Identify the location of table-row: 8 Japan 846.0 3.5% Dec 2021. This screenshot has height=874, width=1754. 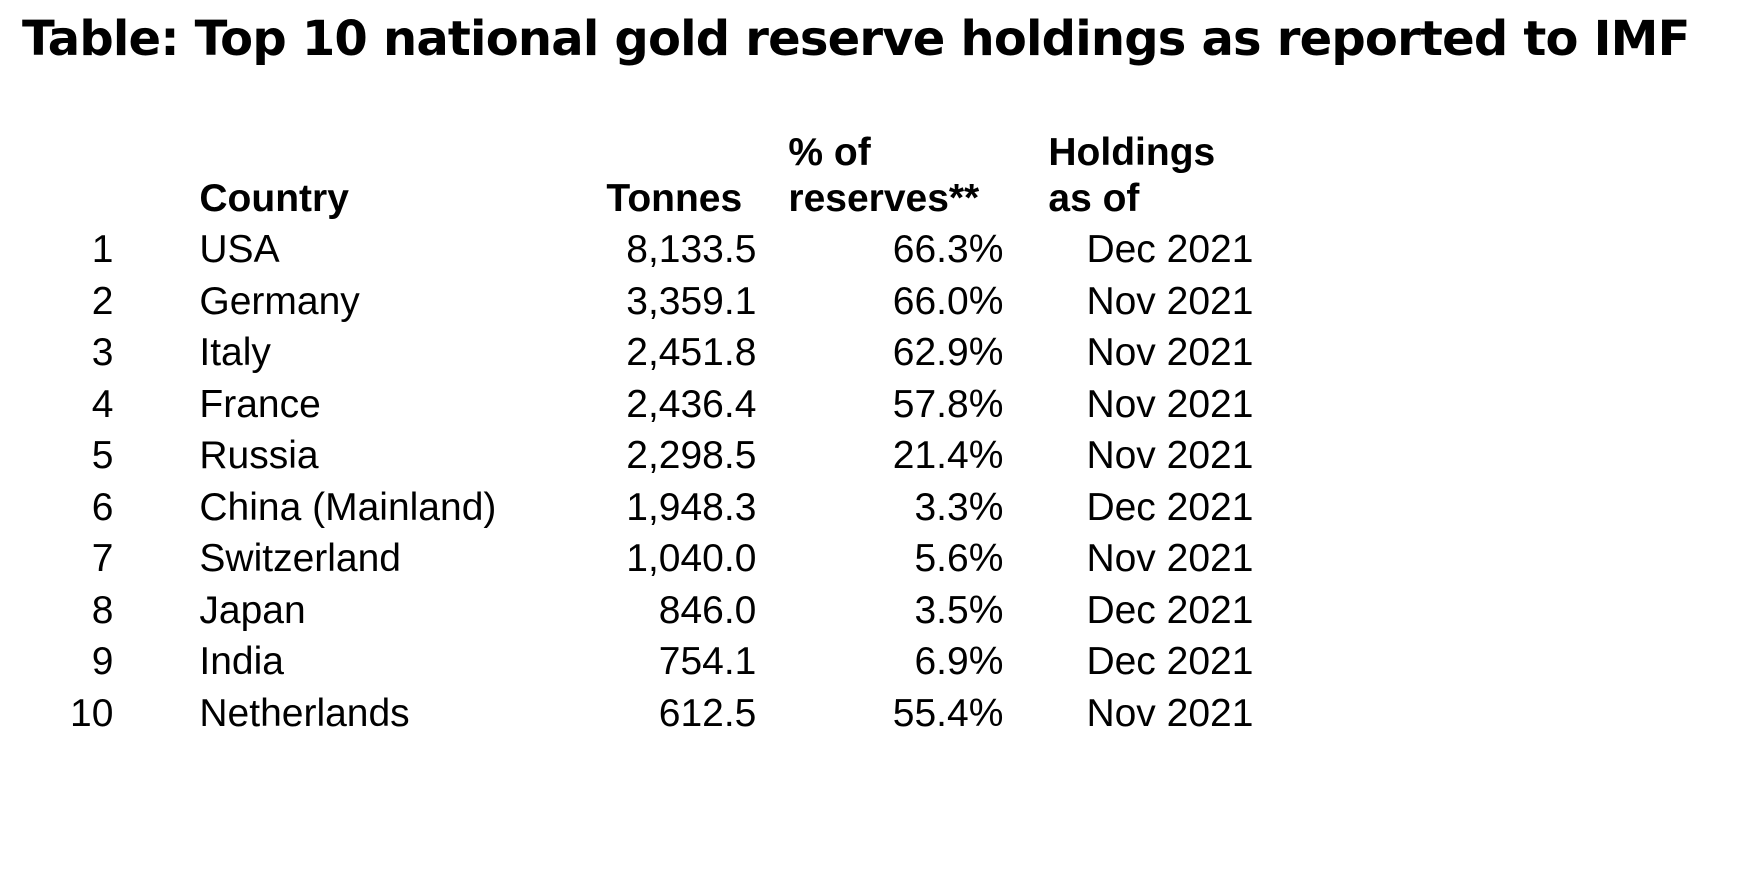
(662, 611).